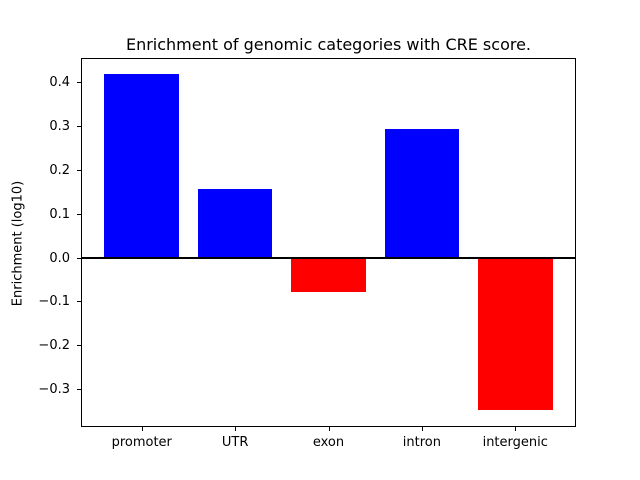 The height and width of the screenshot is (480, 640). What do you see at coordinates (59, 83) in the screenshot?
I see `y-tick-label: 0.4` at bounding box center [59, 83].